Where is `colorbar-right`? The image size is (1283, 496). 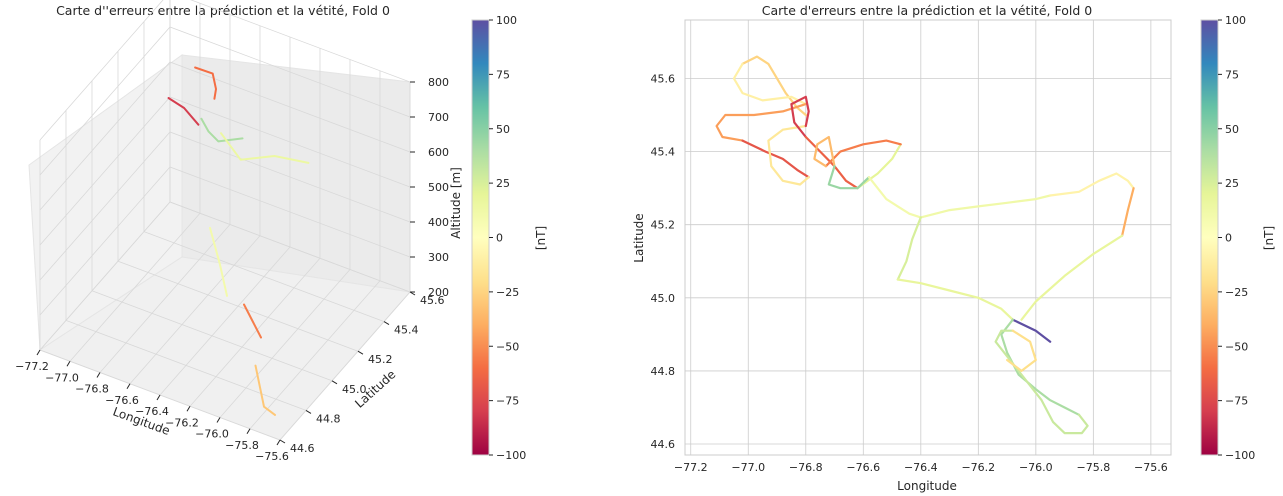 colorbar-right is located at coordinates (1209, 237).